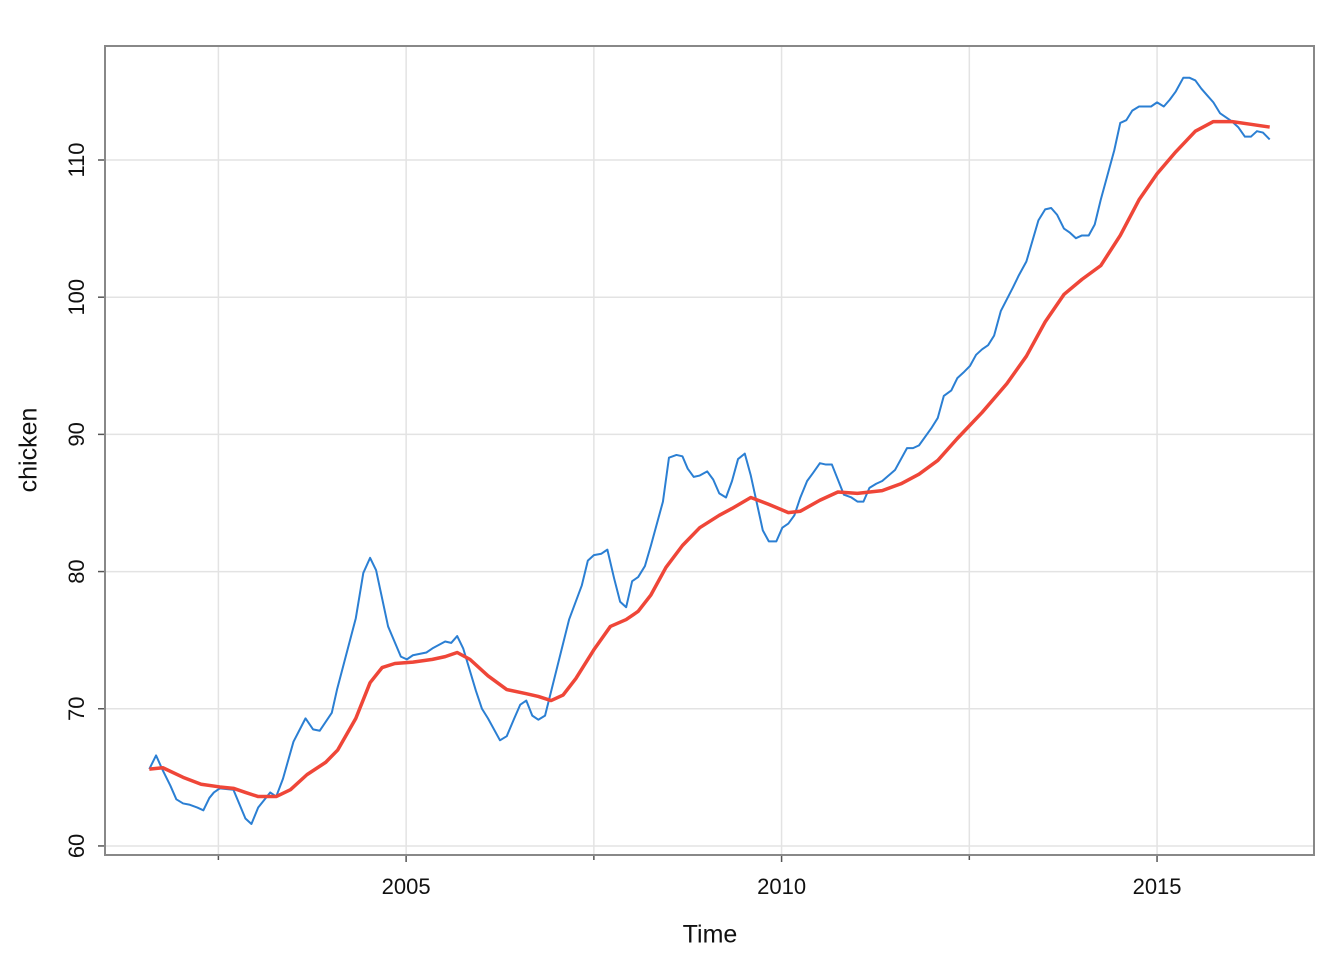  I want to click on y-tick-label: 80, so click(76, 571).